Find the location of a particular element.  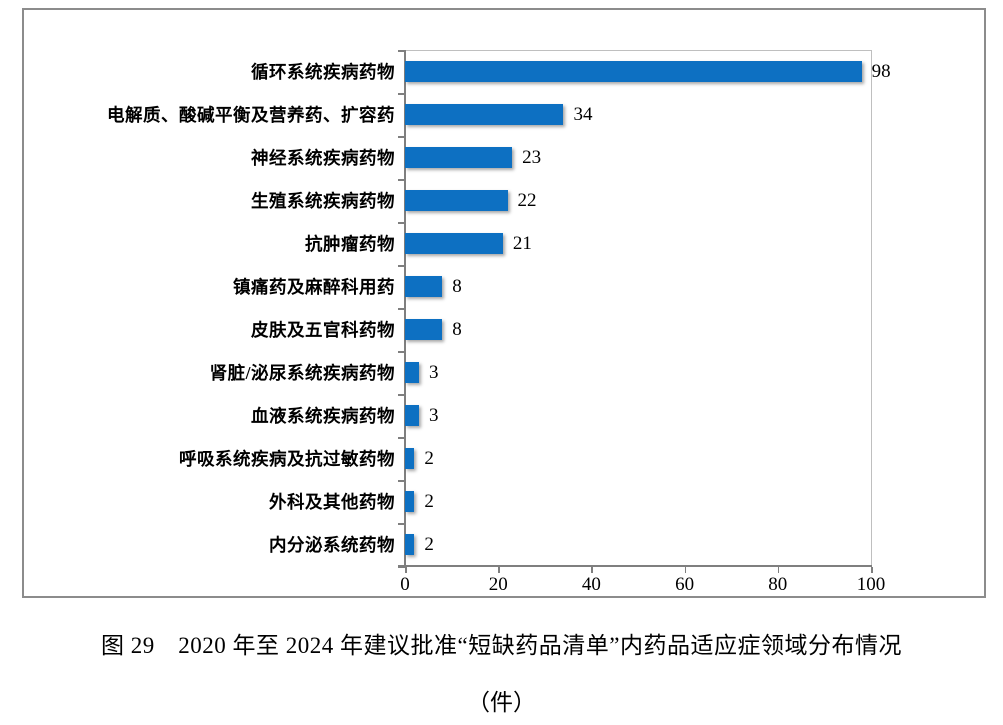

category-axis-line is located at coordinates (405, 308).